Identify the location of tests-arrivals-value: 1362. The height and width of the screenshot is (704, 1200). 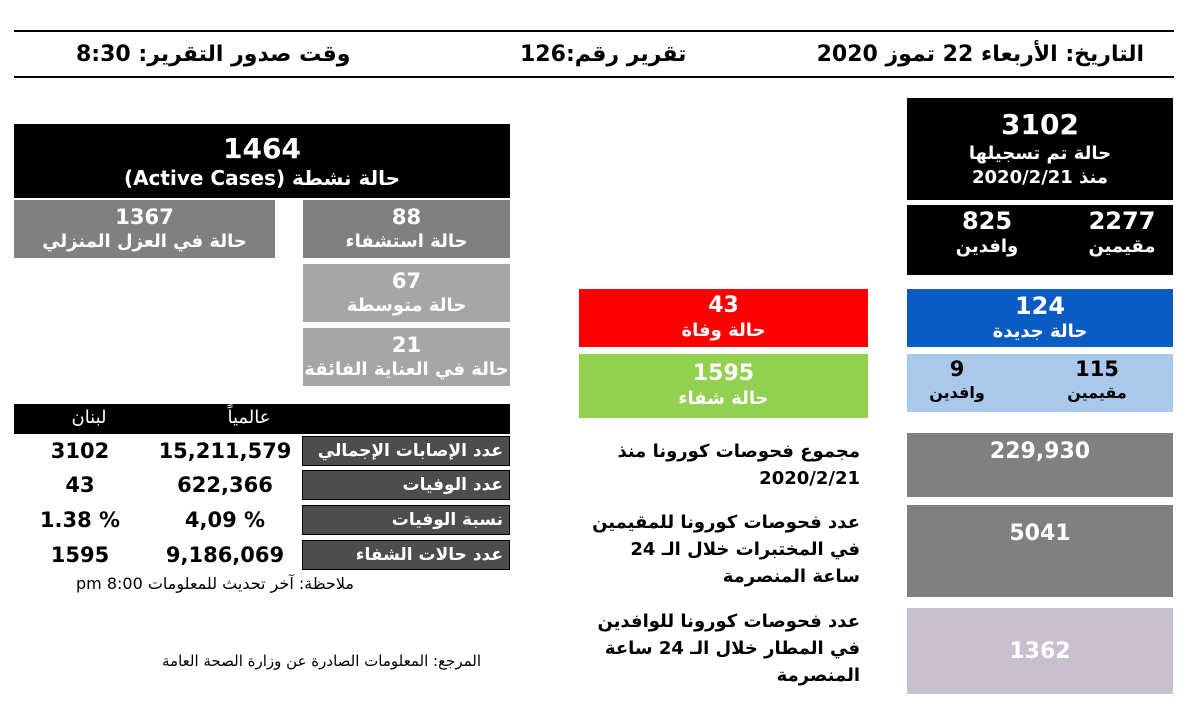
(1040, 651).